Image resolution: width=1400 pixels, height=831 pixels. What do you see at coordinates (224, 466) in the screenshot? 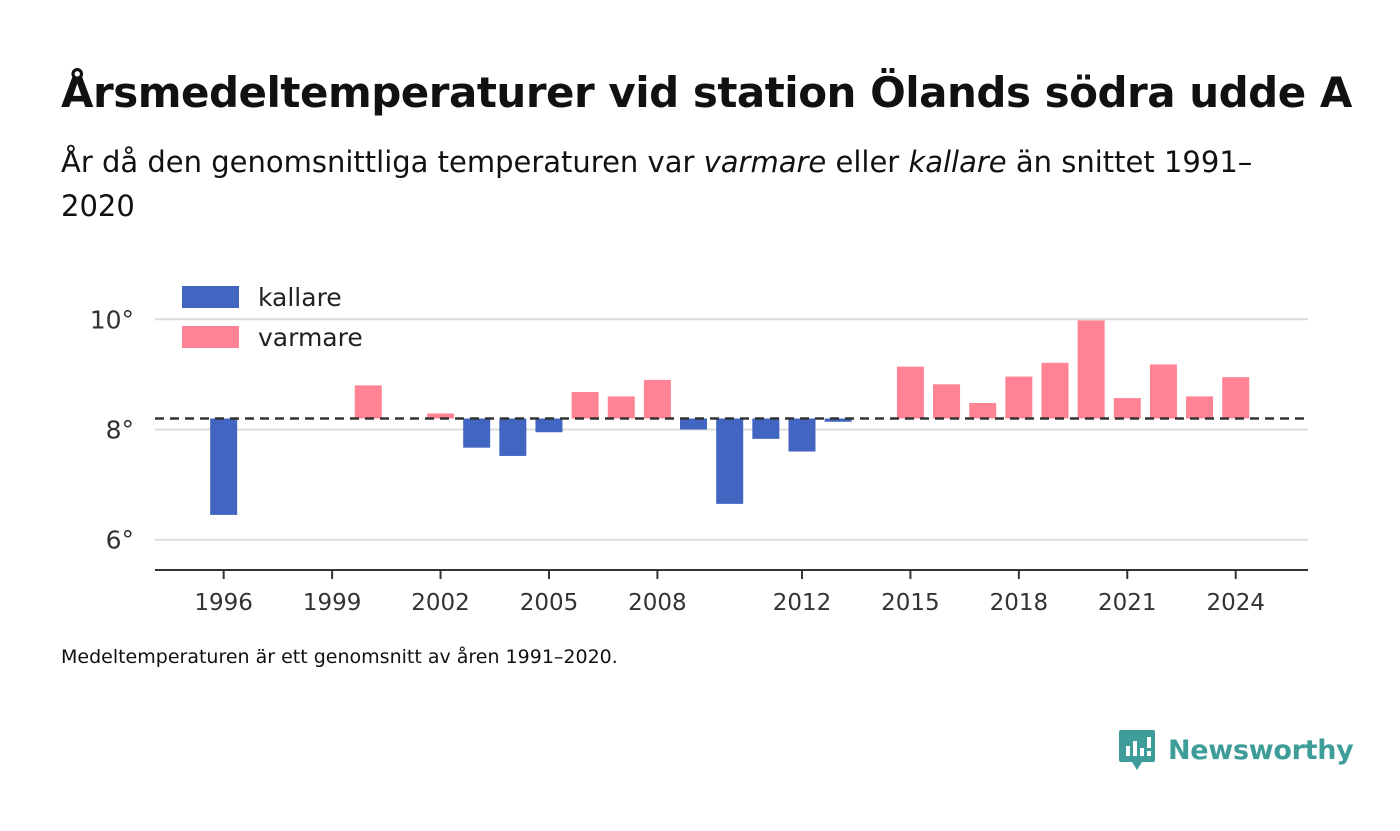
I see `bar-1996` at bounding box center [224, 466].